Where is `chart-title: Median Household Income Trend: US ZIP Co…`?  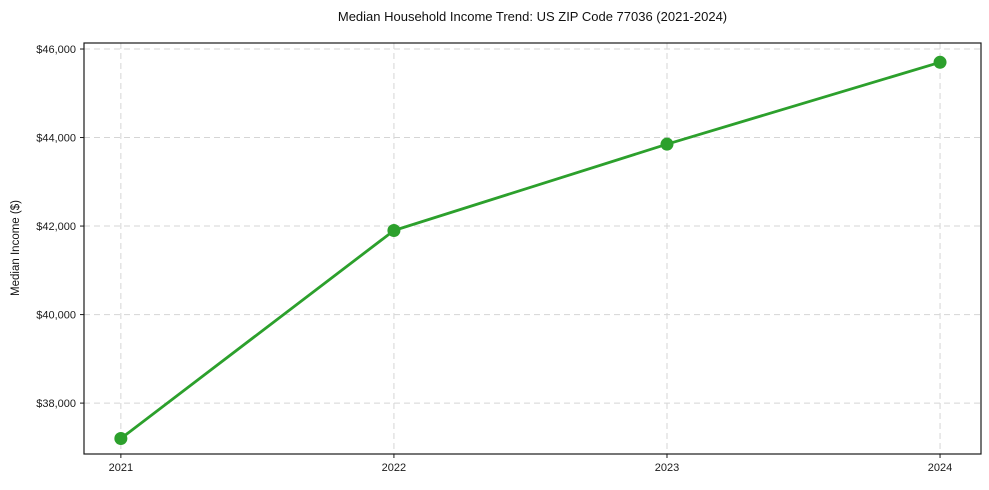 chart-title: Median Household Income Trend: US ZIP Co… is located at coordinates (532, 16).